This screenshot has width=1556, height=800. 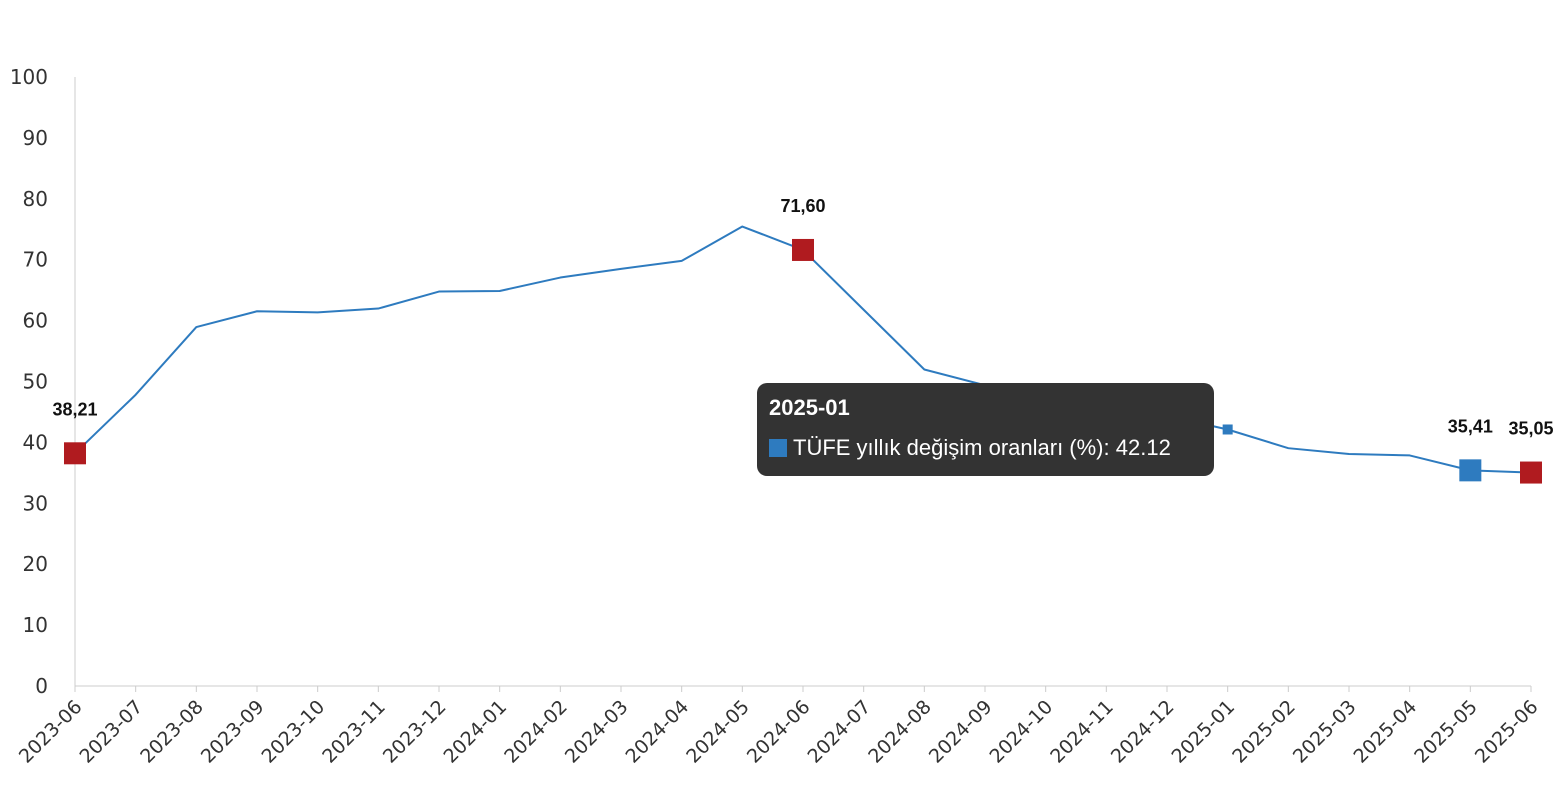 I want to click on x-tick-label: 2025-06, so click(x=1507, y=732).